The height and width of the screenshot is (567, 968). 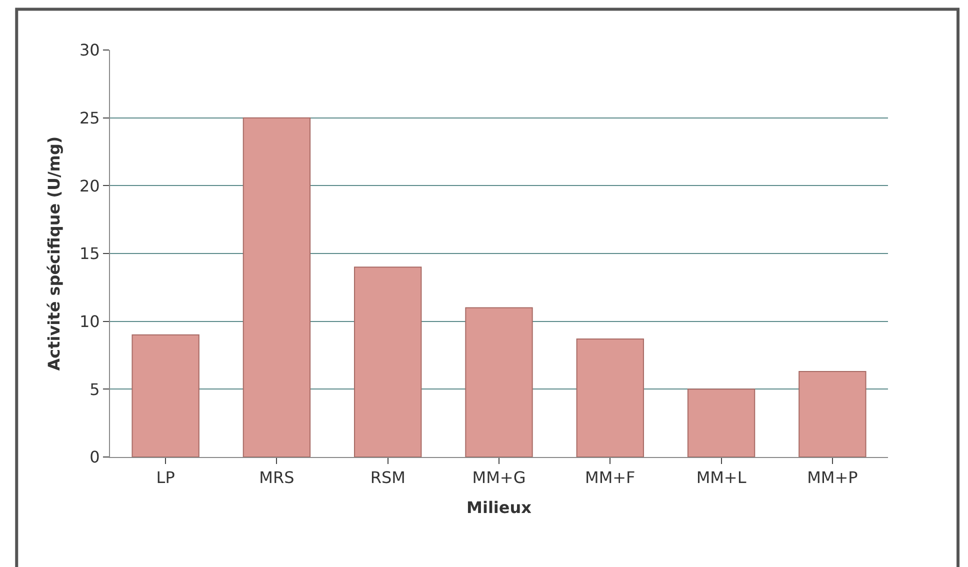 I want to click on x-tick-label: LP, so click(x=166, y=478).